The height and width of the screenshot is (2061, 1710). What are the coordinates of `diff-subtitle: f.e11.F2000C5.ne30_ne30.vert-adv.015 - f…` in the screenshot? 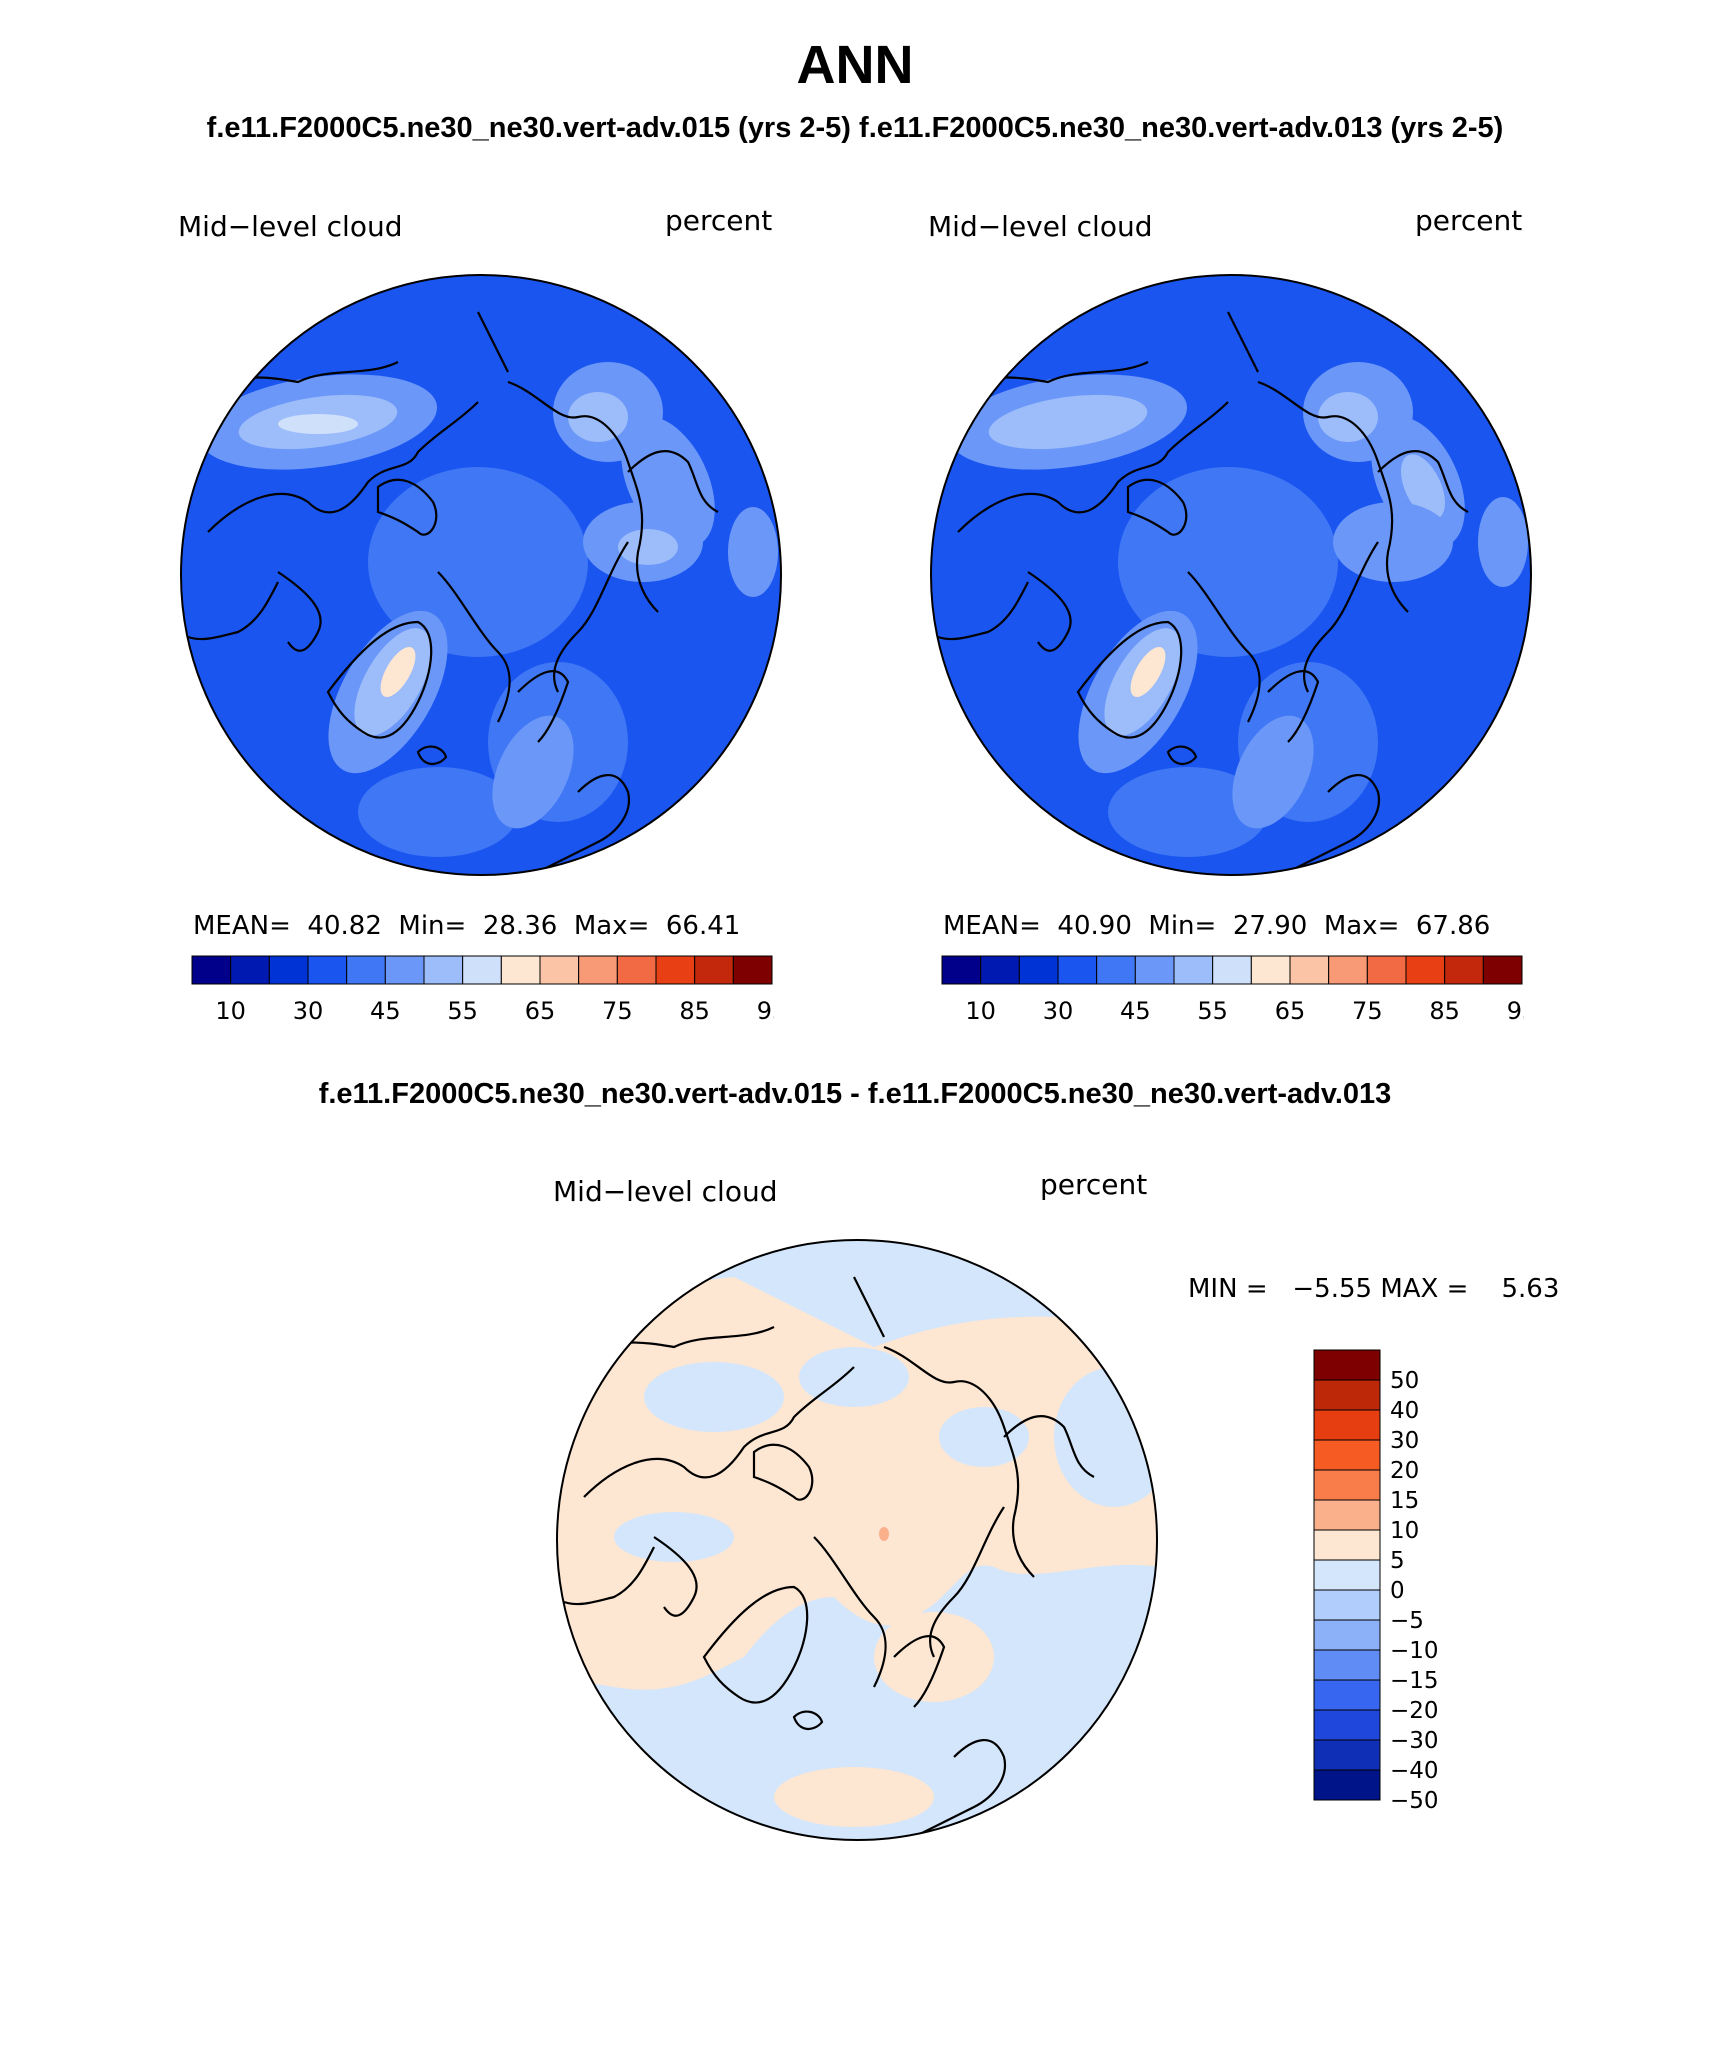 It's located at (855, 1094).